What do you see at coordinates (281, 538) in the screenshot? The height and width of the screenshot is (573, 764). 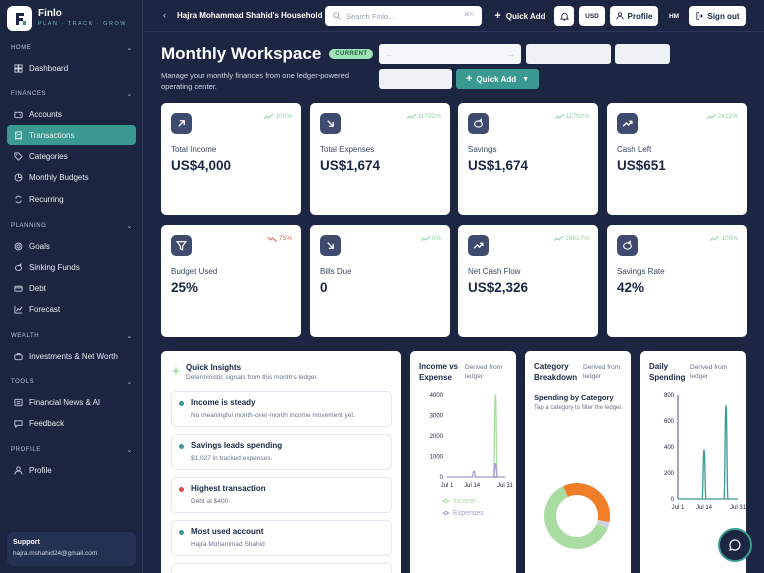 I see `insight-item: Most used account Hajra Mohammad Shahid` at bounding box center [281, 538].